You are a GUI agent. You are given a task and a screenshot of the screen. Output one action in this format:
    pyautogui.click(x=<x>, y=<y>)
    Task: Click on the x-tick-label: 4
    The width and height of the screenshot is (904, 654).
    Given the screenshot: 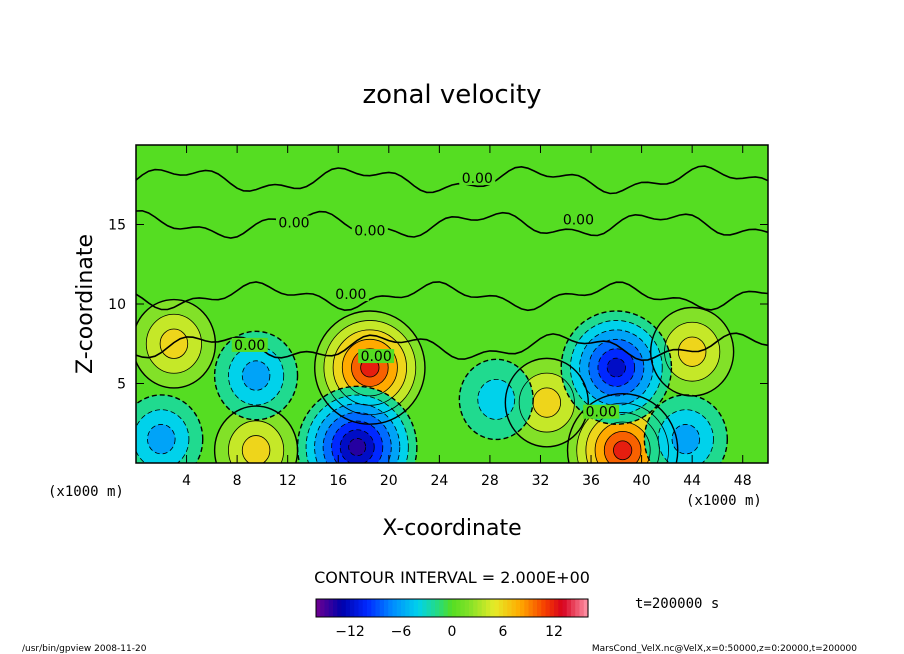 What is the action you would take?
    pyautogui.click(x=186, y=481)
    